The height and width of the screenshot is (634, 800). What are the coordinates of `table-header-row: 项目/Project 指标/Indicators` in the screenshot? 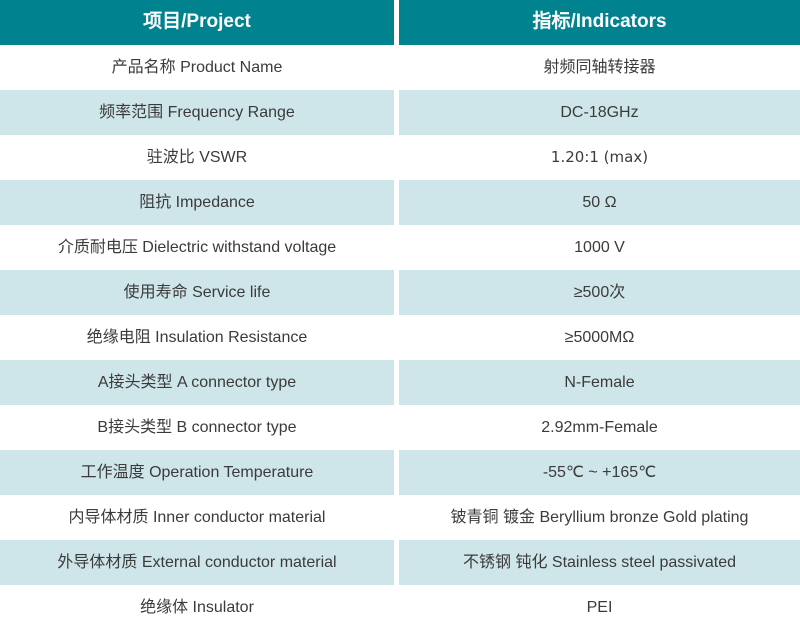 It's located at (400, 22).